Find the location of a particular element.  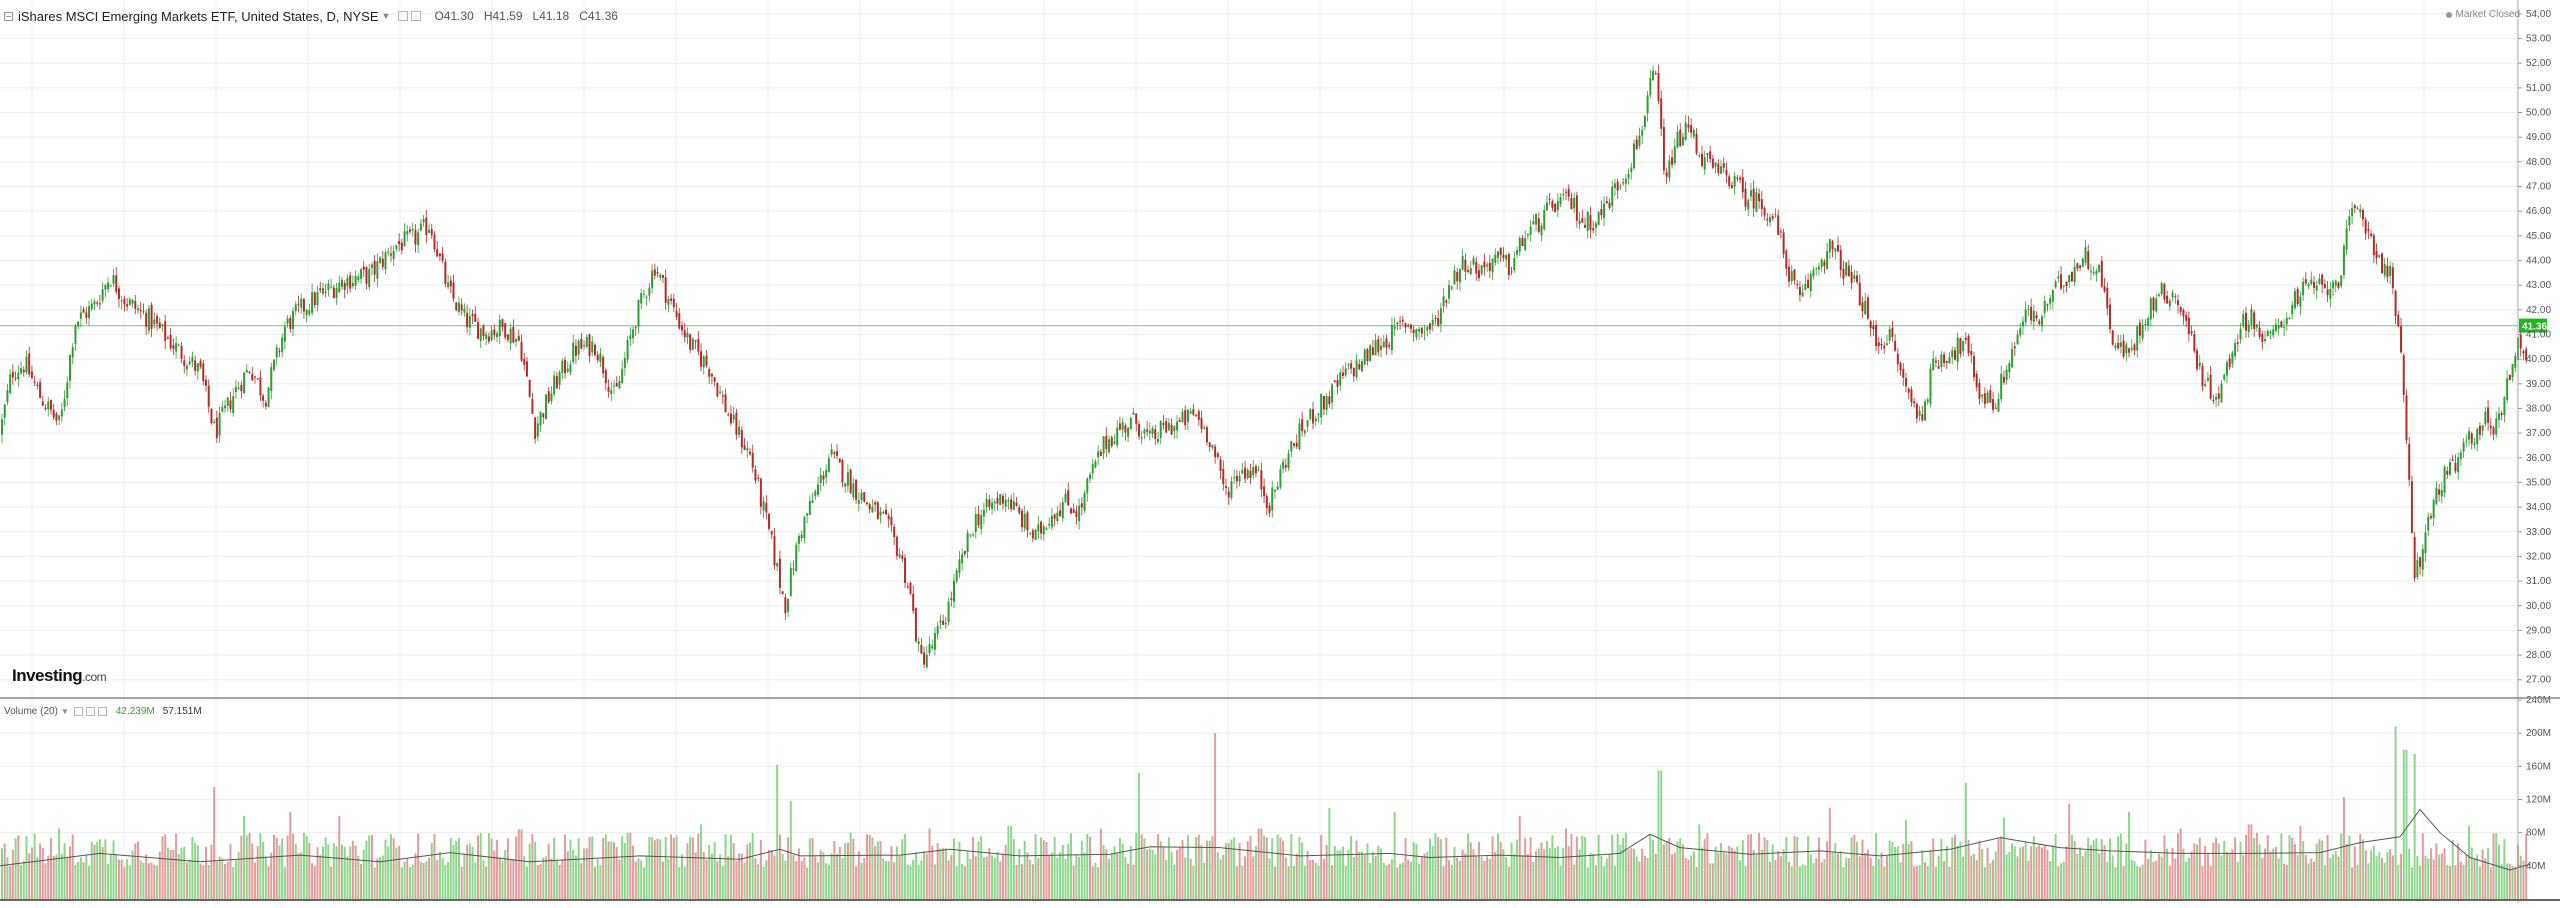

volume-title: Volume (20) is located at coordinates (31, 711).